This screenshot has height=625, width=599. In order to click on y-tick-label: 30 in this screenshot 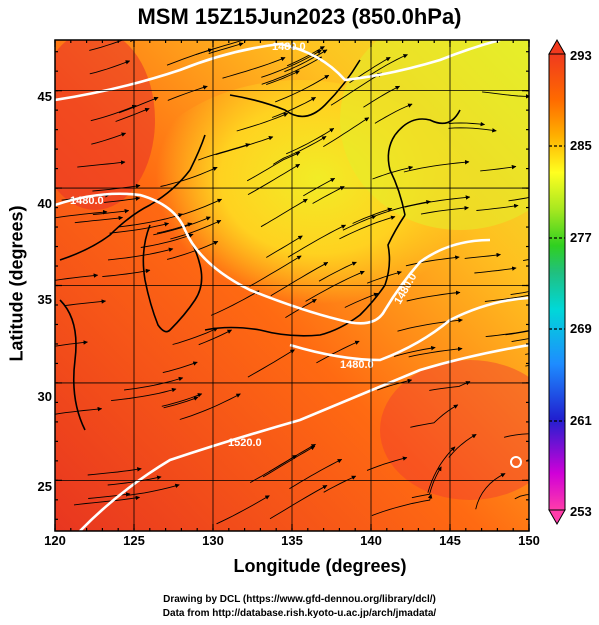, I will do `click(44, 396)`.